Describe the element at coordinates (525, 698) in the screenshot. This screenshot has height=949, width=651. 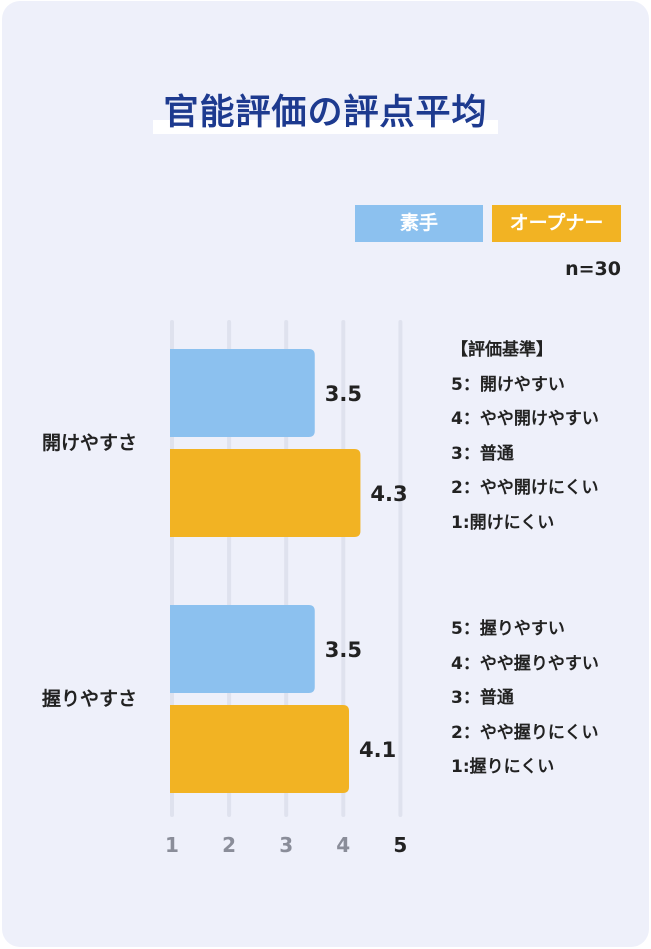
I see `criteria-grip: 5：握りやすい 4：やや握りやすい 3：普通 2：やや握りにくい 1:握りにくい` at that location.